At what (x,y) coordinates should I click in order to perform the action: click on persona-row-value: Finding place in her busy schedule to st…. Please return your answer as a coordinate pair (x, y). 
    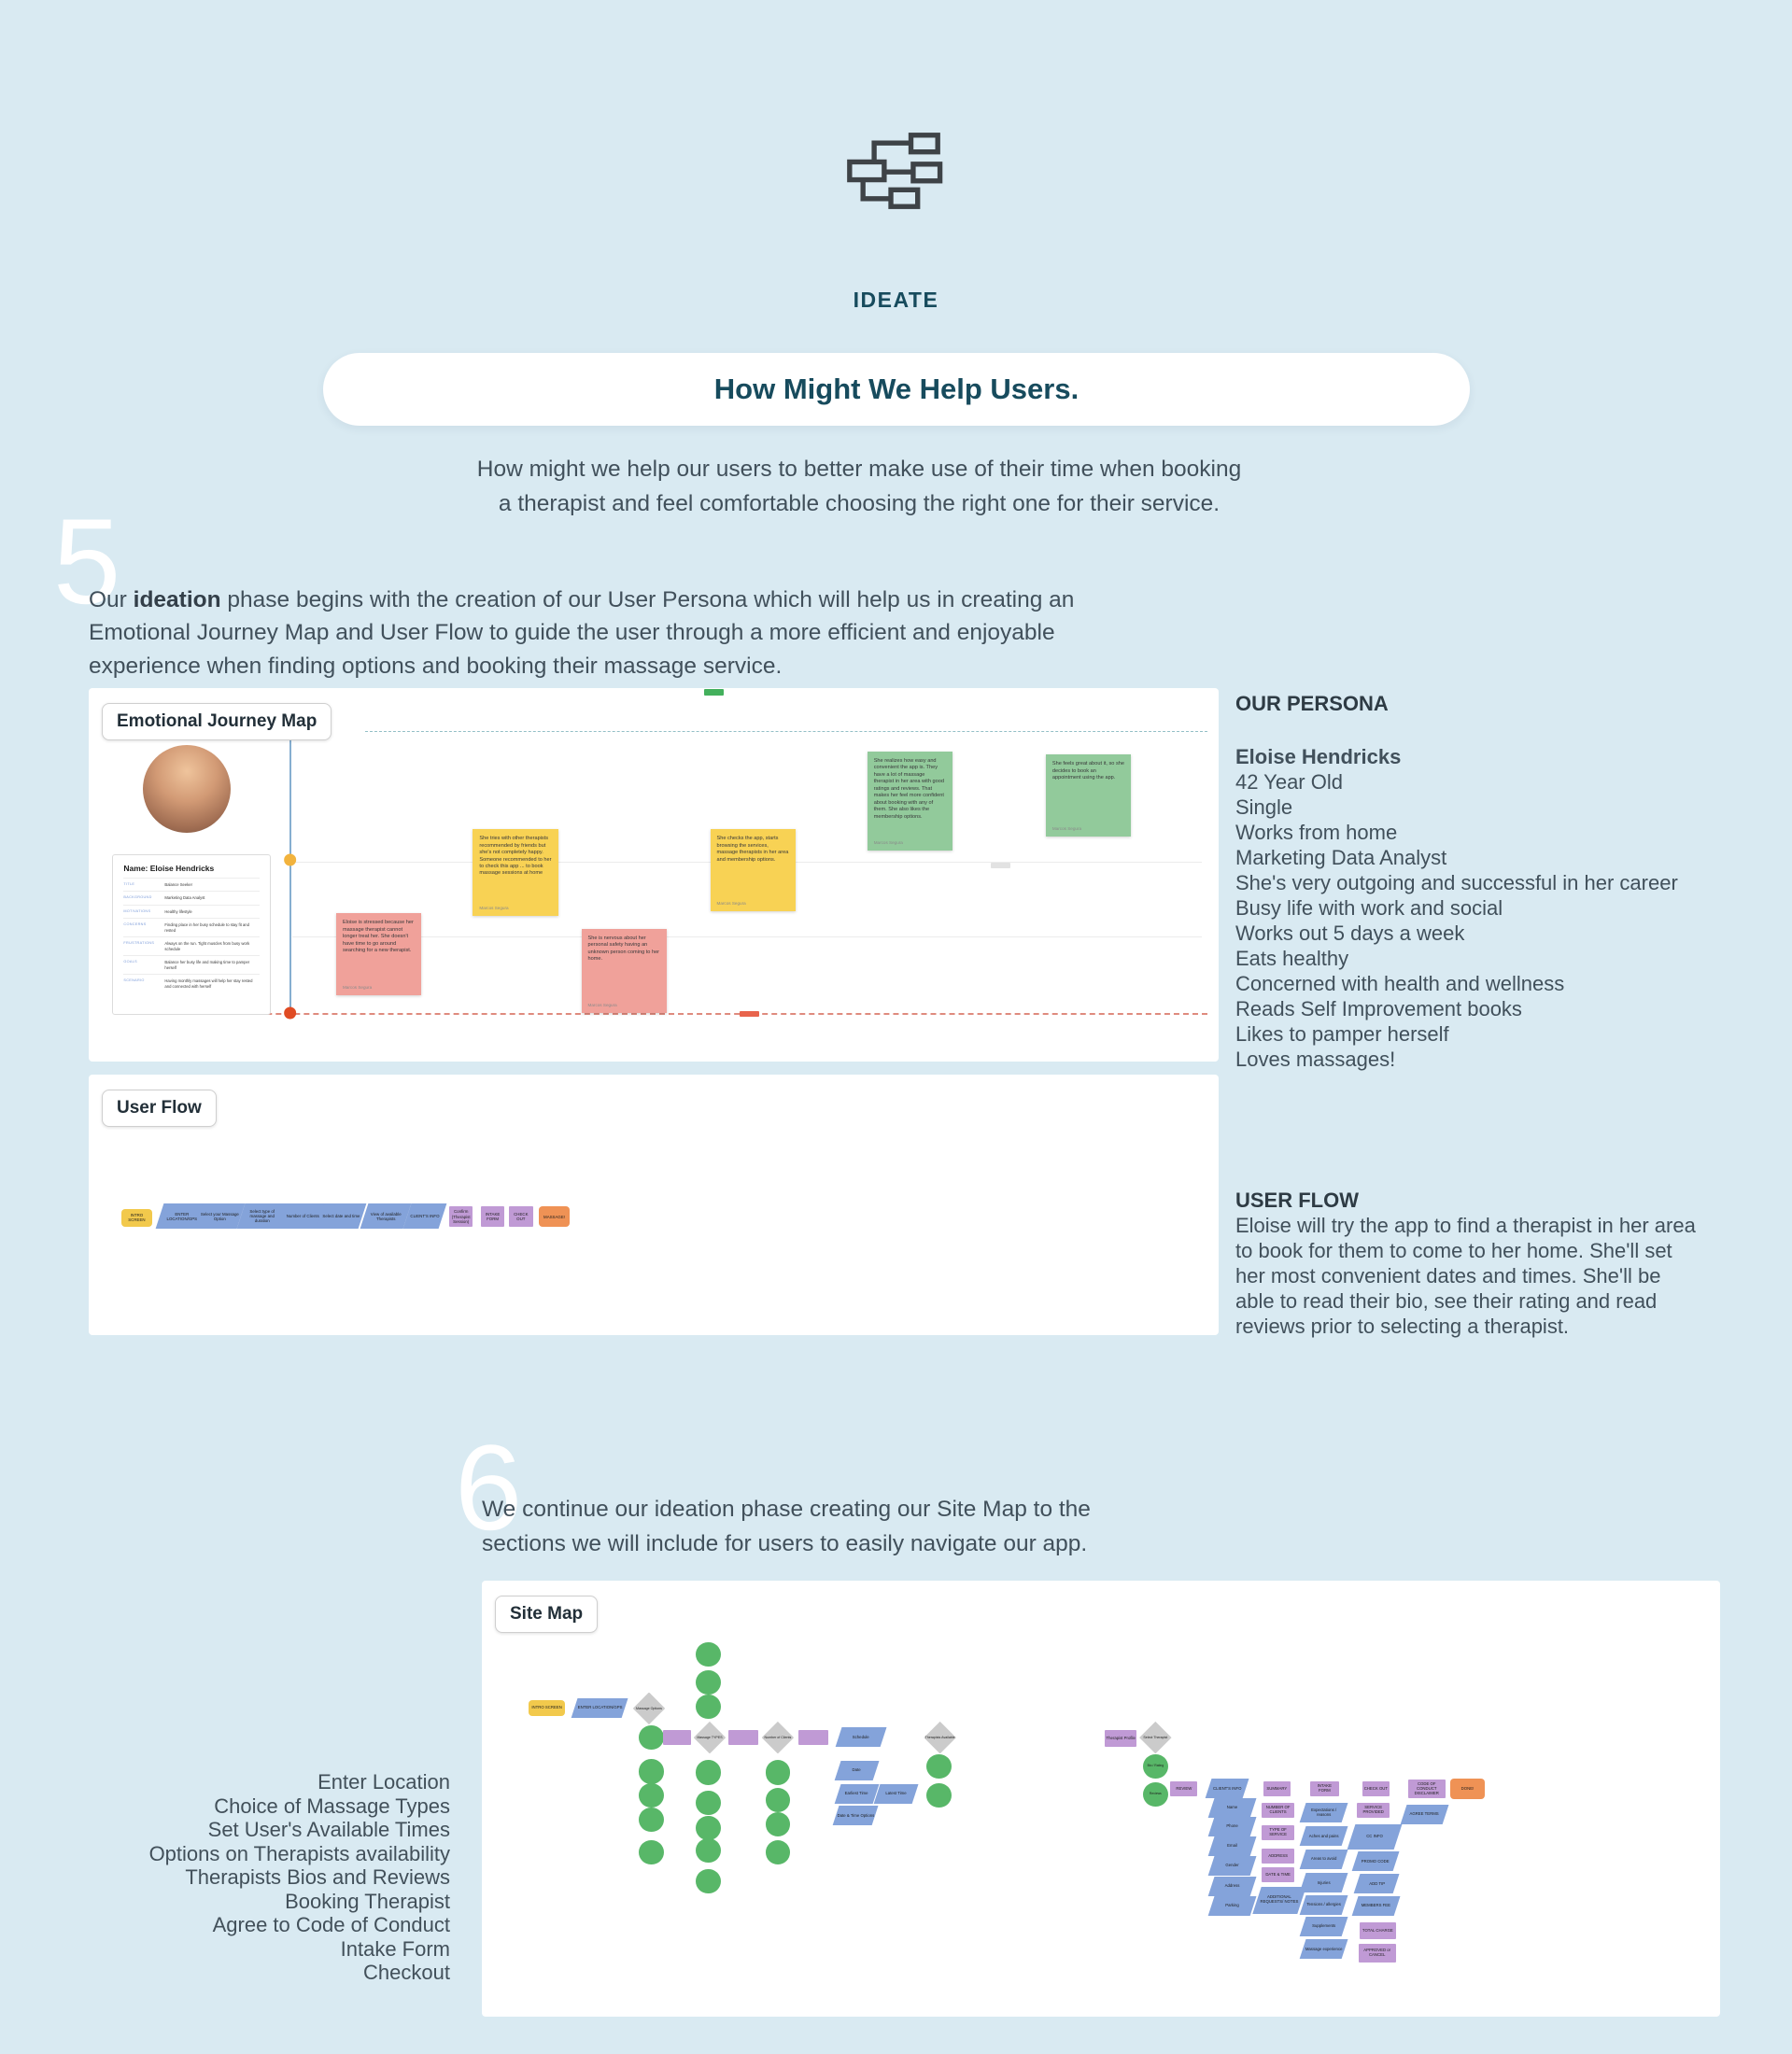
    Looking at the image, I should click on (207, 927).